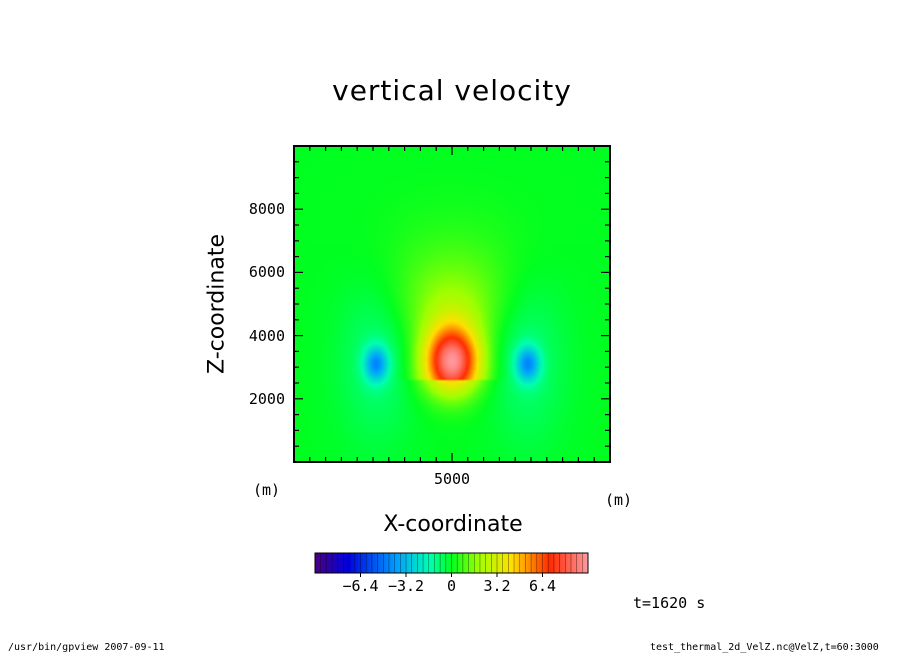 This screenshot has width=904, height=654. I want to click on time-label: t=1620 s, so click(669, 603).